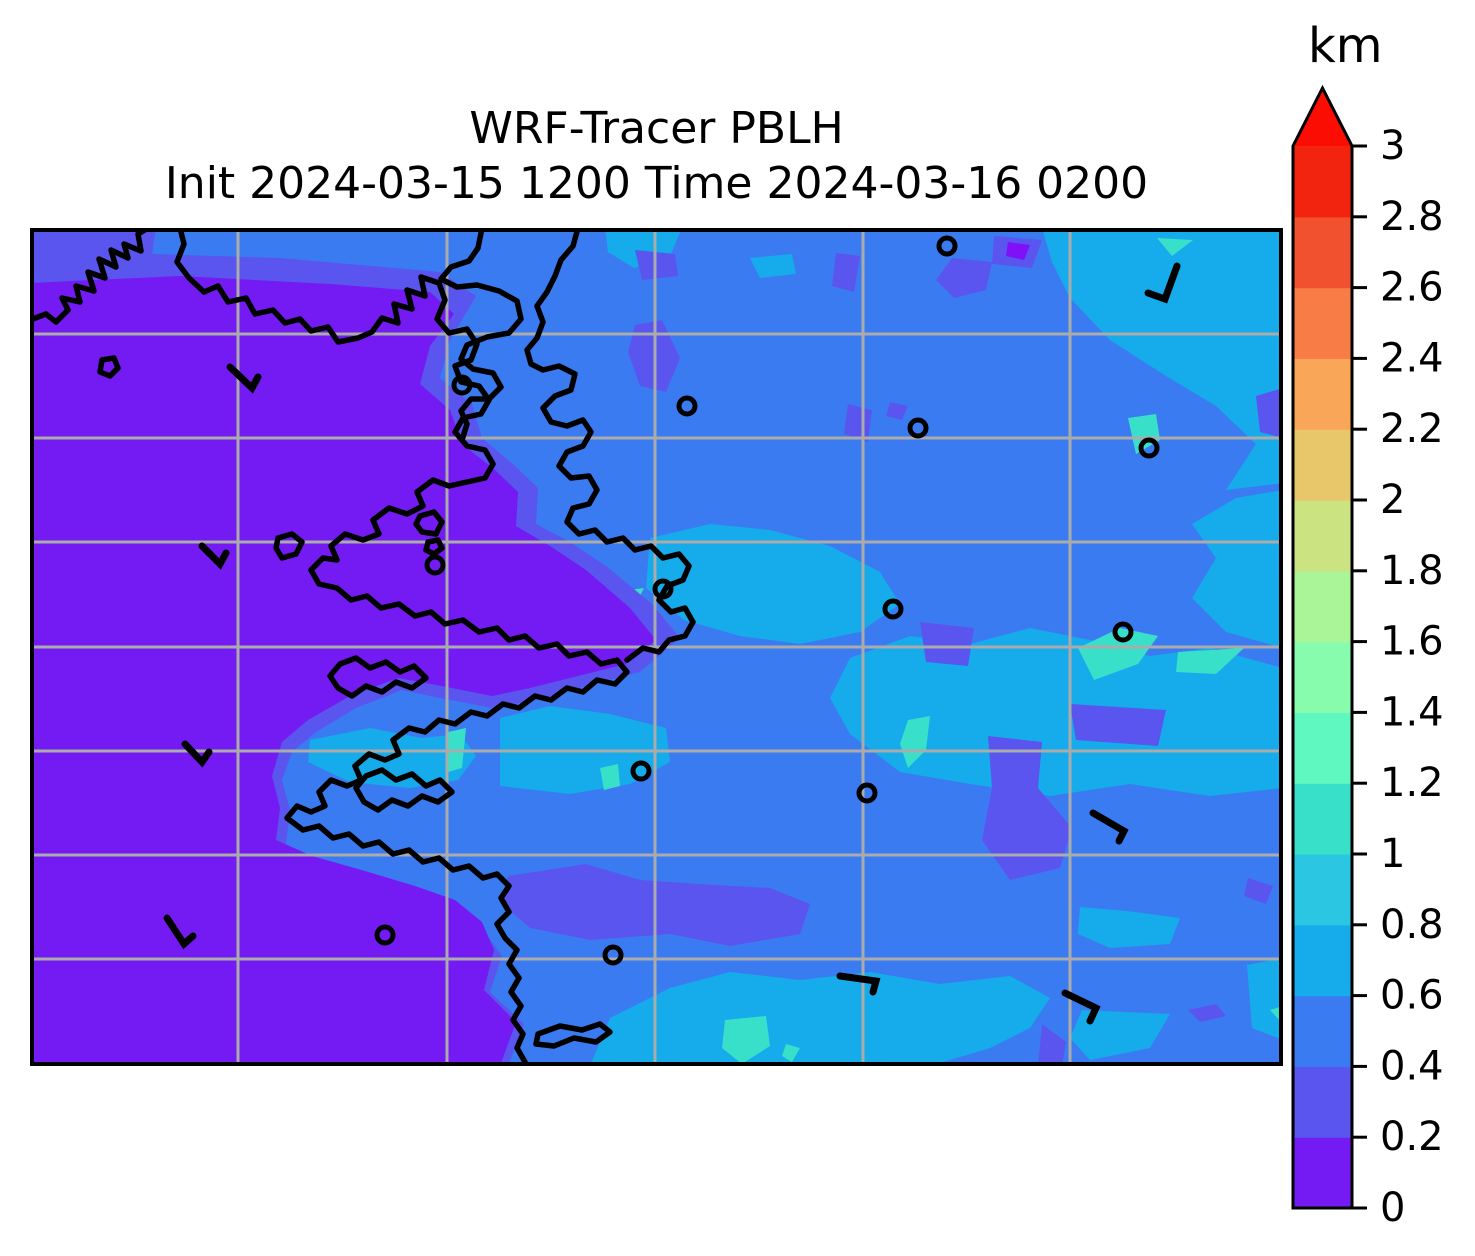  I want to click on colorbar-tick-label: 3, so click(1392, 146).